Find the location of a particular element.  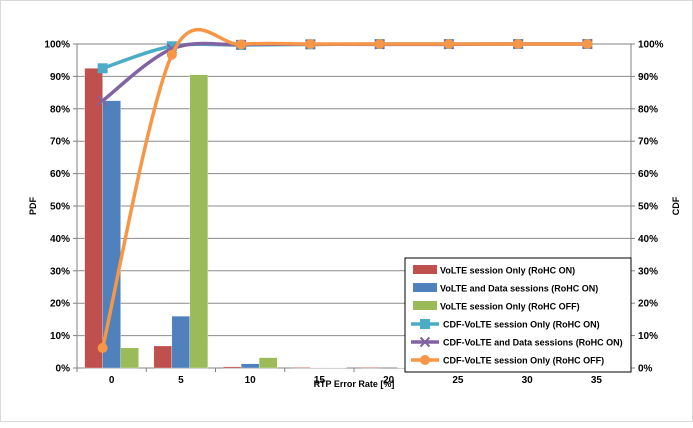

y-tick-label: 0% is located at coordinates (63, 369).